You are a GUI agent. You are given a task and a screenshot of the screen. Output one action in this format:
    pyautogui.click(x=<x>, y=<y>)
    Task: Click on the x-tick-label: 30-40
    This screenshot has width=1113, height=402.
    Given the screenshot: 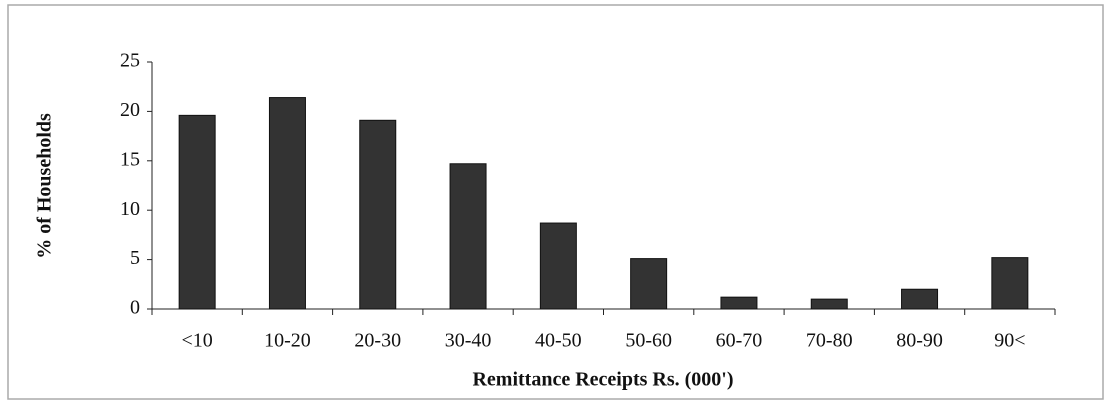 What is the action you would take?
    pyautogui.click(x=468, y=341)
    